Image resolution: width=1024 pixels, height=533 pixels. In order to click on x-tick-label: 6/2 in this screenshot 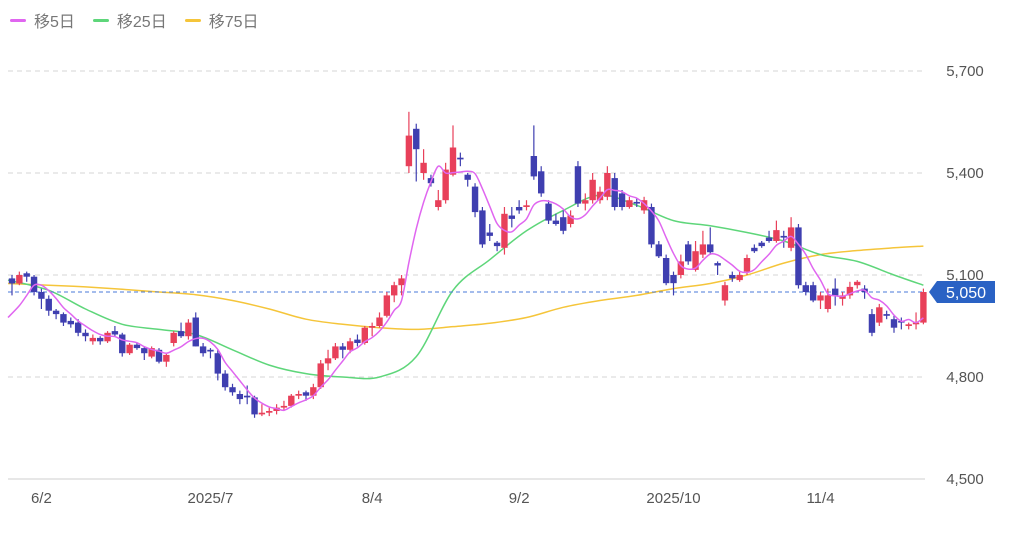, I will do `click(41, 498)`.